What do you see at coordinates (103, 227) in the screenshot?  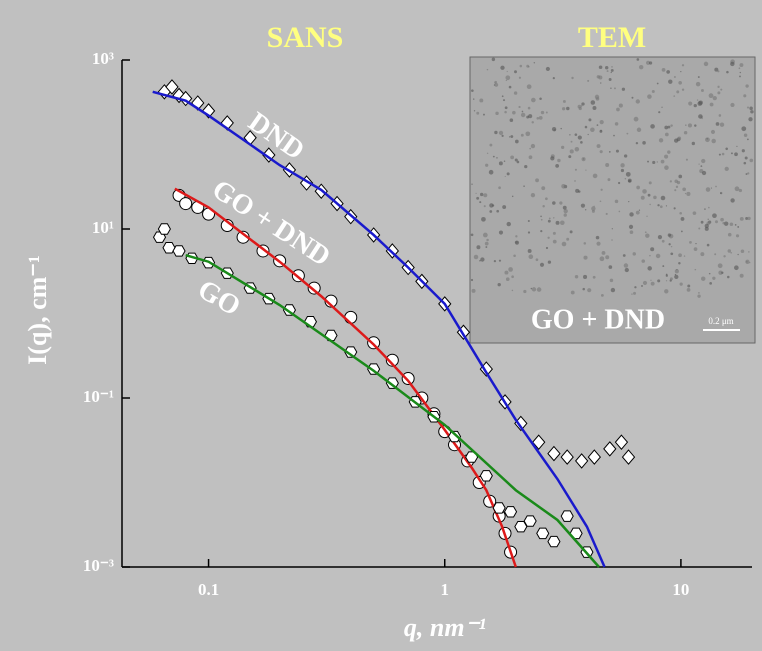 I see `y-tick-label: 10¹` at bounding box center [103, 227].